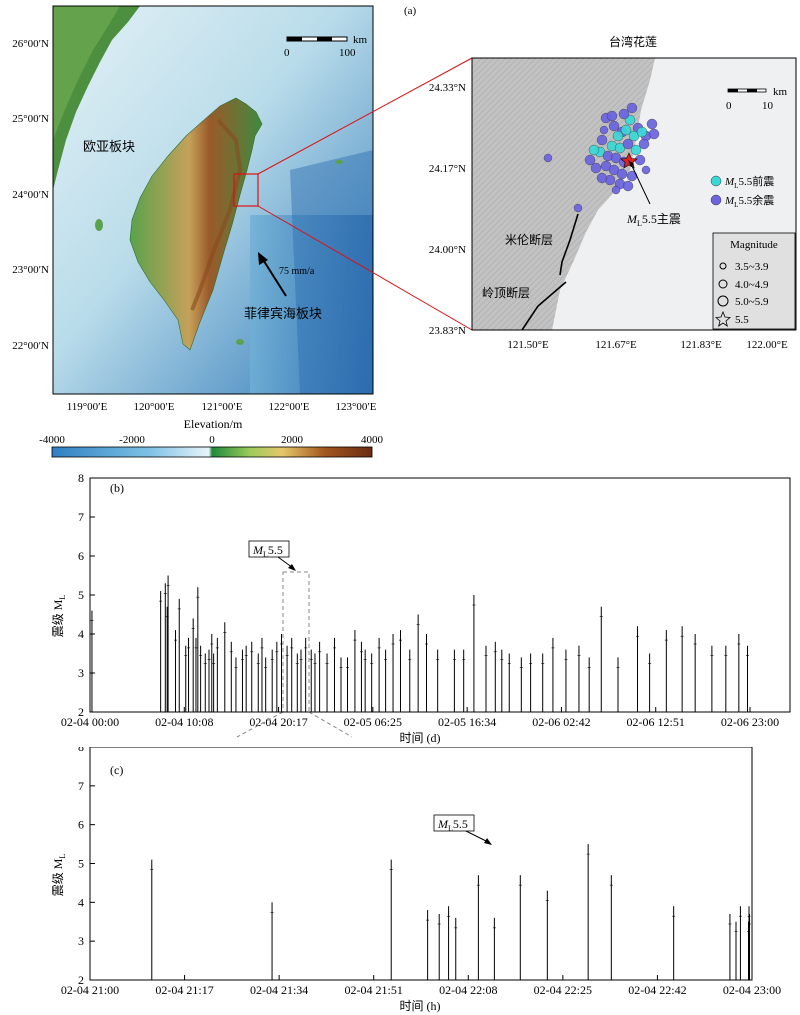  Describe the element at coordinates (752, 285) in the screenshot. I see `svg-text: 4.0~4.9` at that location.